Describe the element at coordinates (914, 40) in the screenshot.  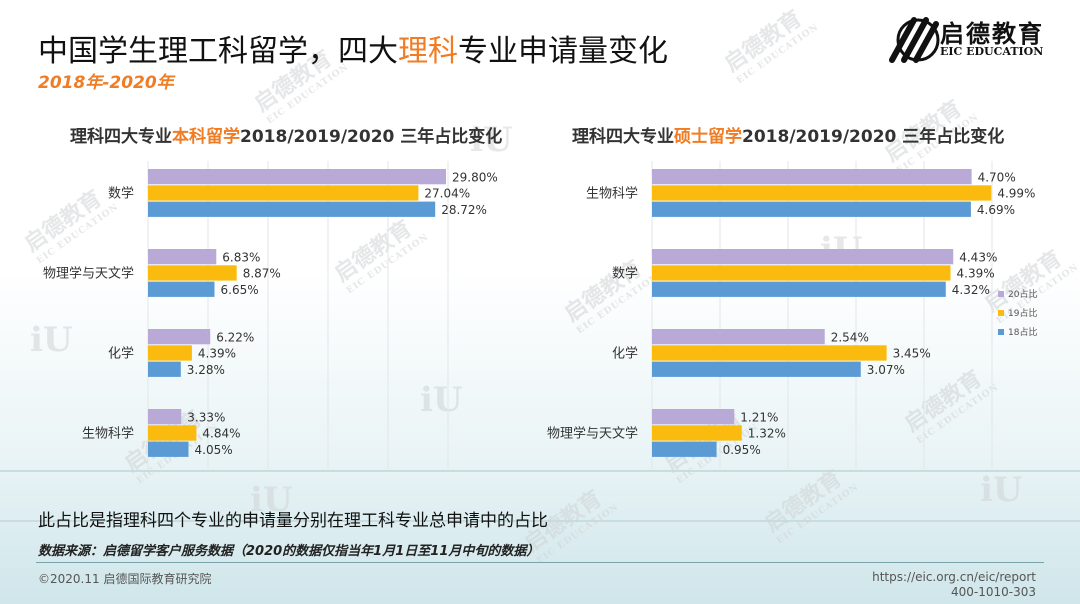
I see `eic-logo-icon` at that location.